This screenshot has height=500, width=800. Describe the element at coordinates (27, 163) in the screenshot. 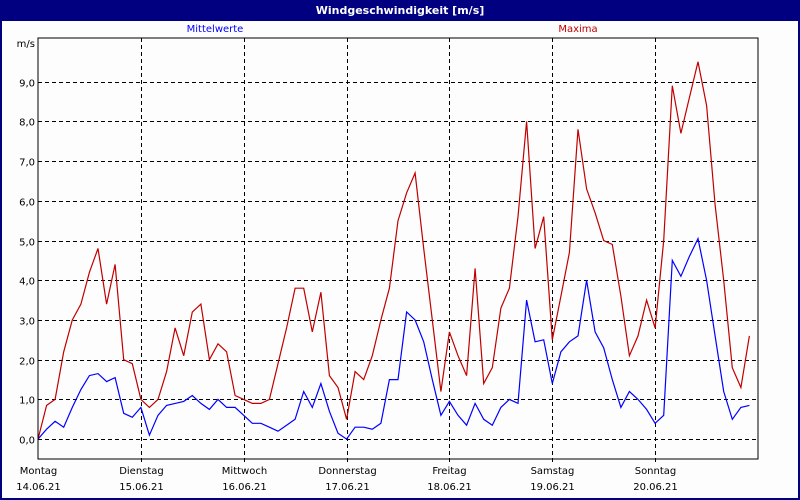

I see `y-tick-label: 7,0` at that location.